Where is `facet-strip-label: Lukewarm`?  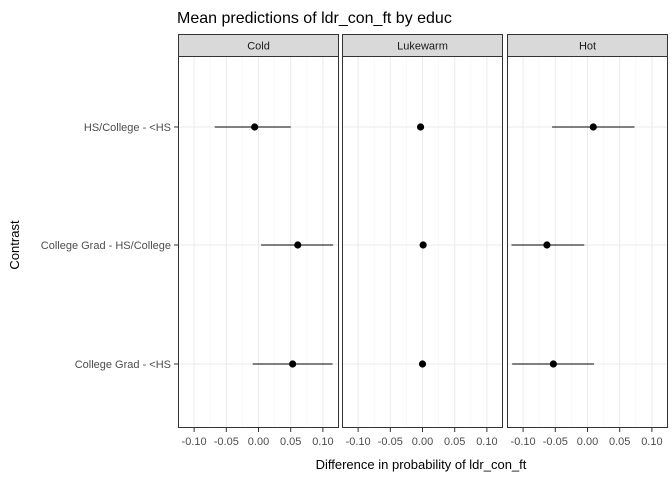 facet-strip-label: Lukewarm is located at coordinates (422, 47).